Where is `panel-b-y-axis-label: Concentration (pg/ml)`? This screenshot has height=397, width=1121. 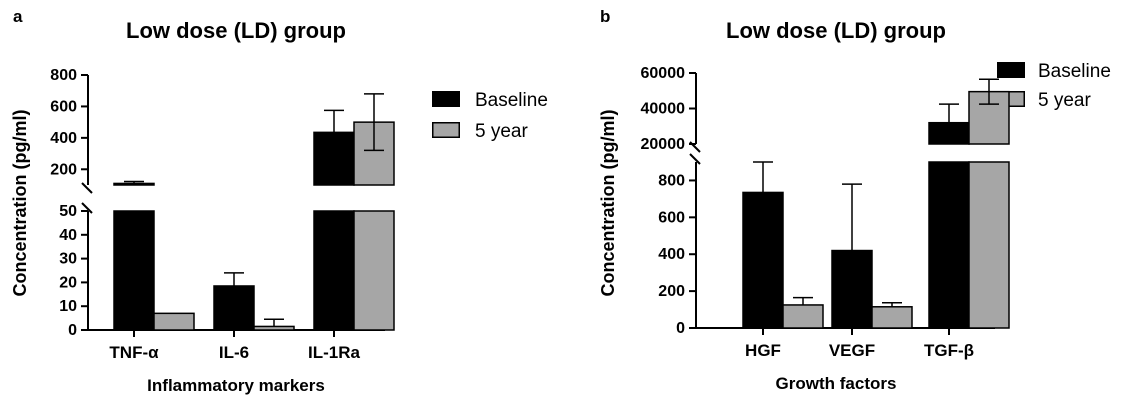
panel-b-y-axis-label: Concentration (pg/ml) is located at coordinates (608, 203).